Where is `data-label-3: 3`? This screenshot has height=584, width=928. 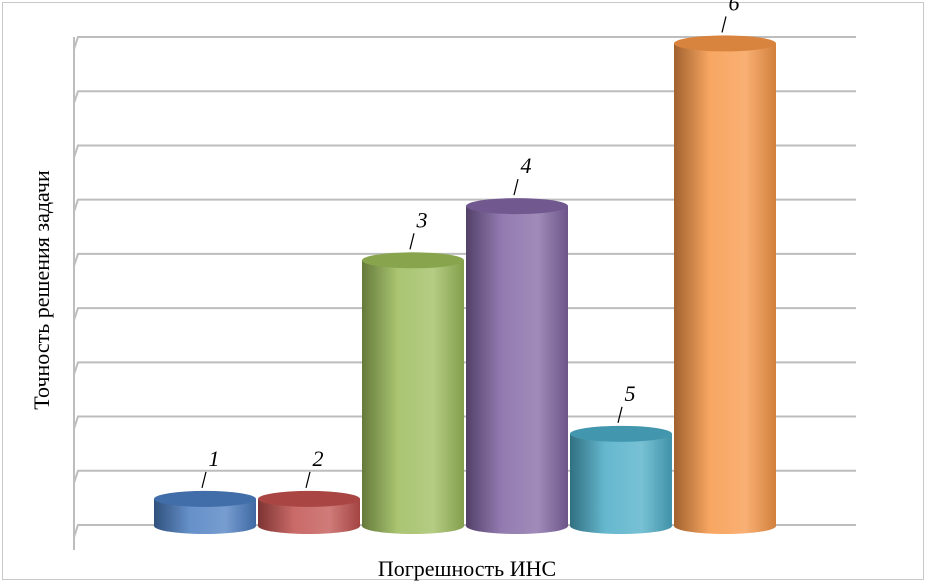 data-label-3: 3 is located at coordinates (422, 219).